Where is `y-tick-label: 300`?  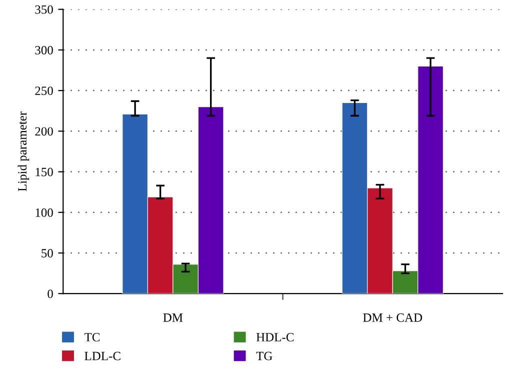
y-tick-label: 300 is located at coordinates (44, 50).